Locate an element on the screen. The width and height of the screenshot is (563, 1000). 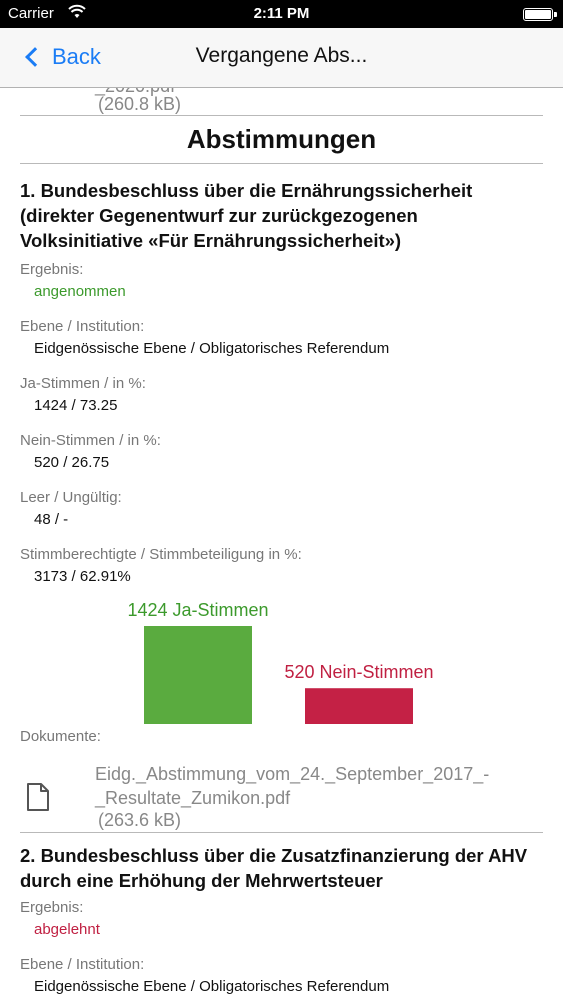
previous-document-size: (260.8 kB) is located at coordinates (140, 104).